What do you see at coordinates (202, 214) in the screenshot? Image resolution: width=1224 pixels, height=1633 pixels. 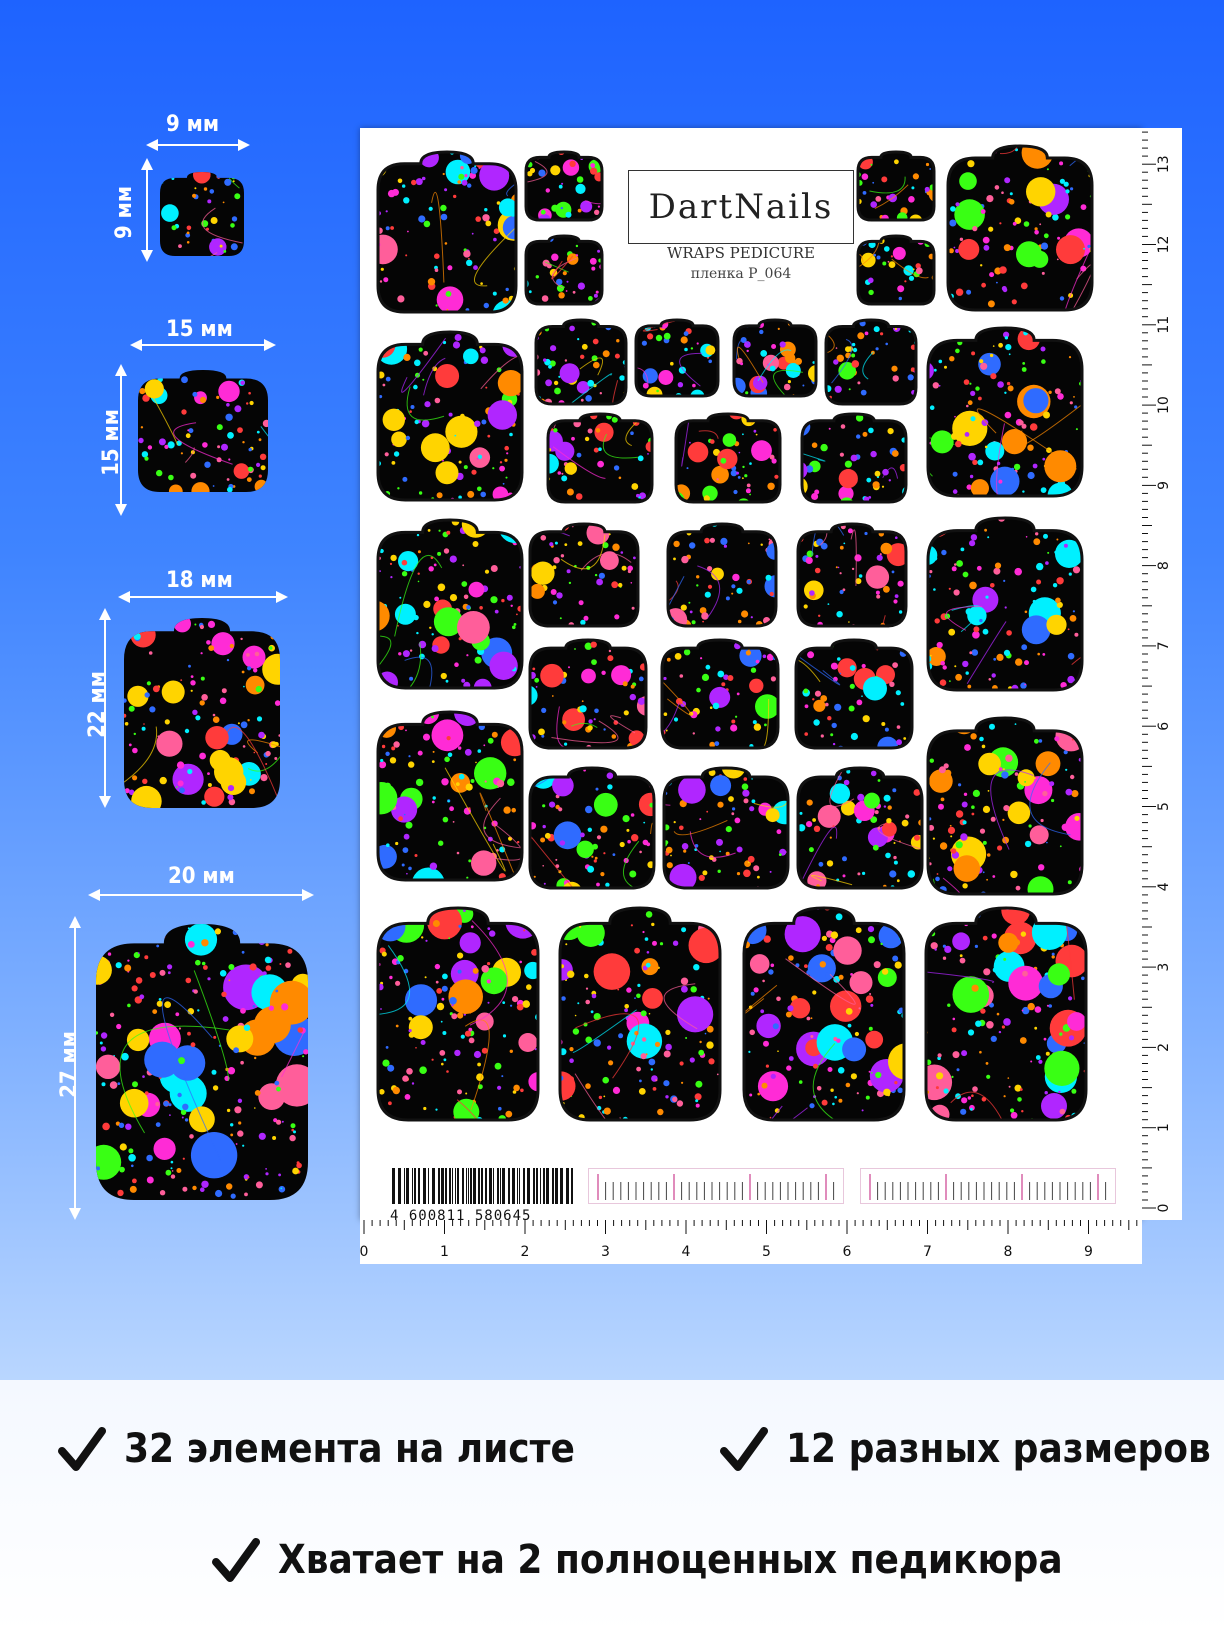 I see `sticker-sample-9mm` at bounding box center [202, 214].